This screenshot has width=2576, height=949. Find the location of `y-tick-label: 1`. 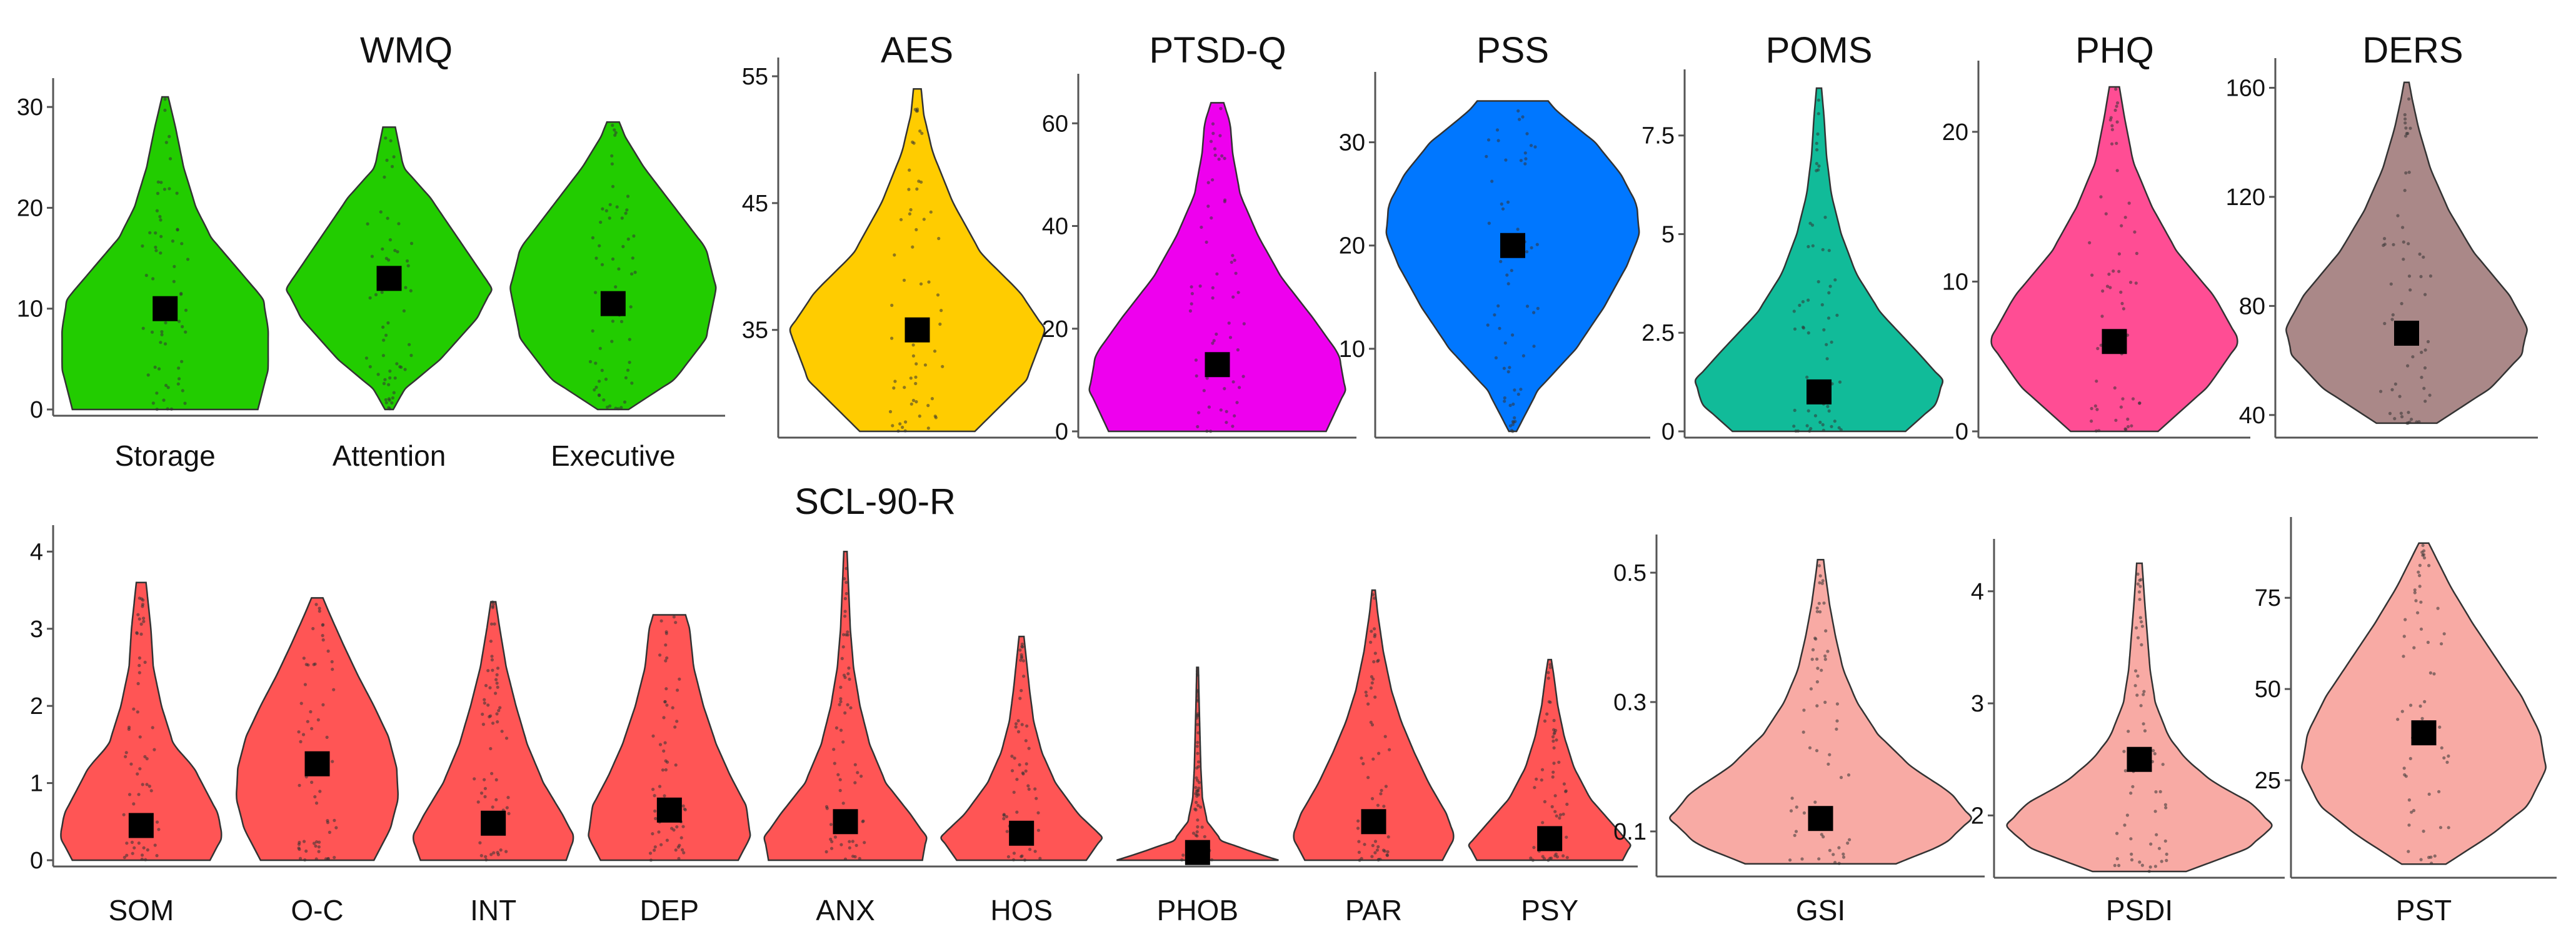

y-tick-label: 1 is located at coordinates (36, 784).